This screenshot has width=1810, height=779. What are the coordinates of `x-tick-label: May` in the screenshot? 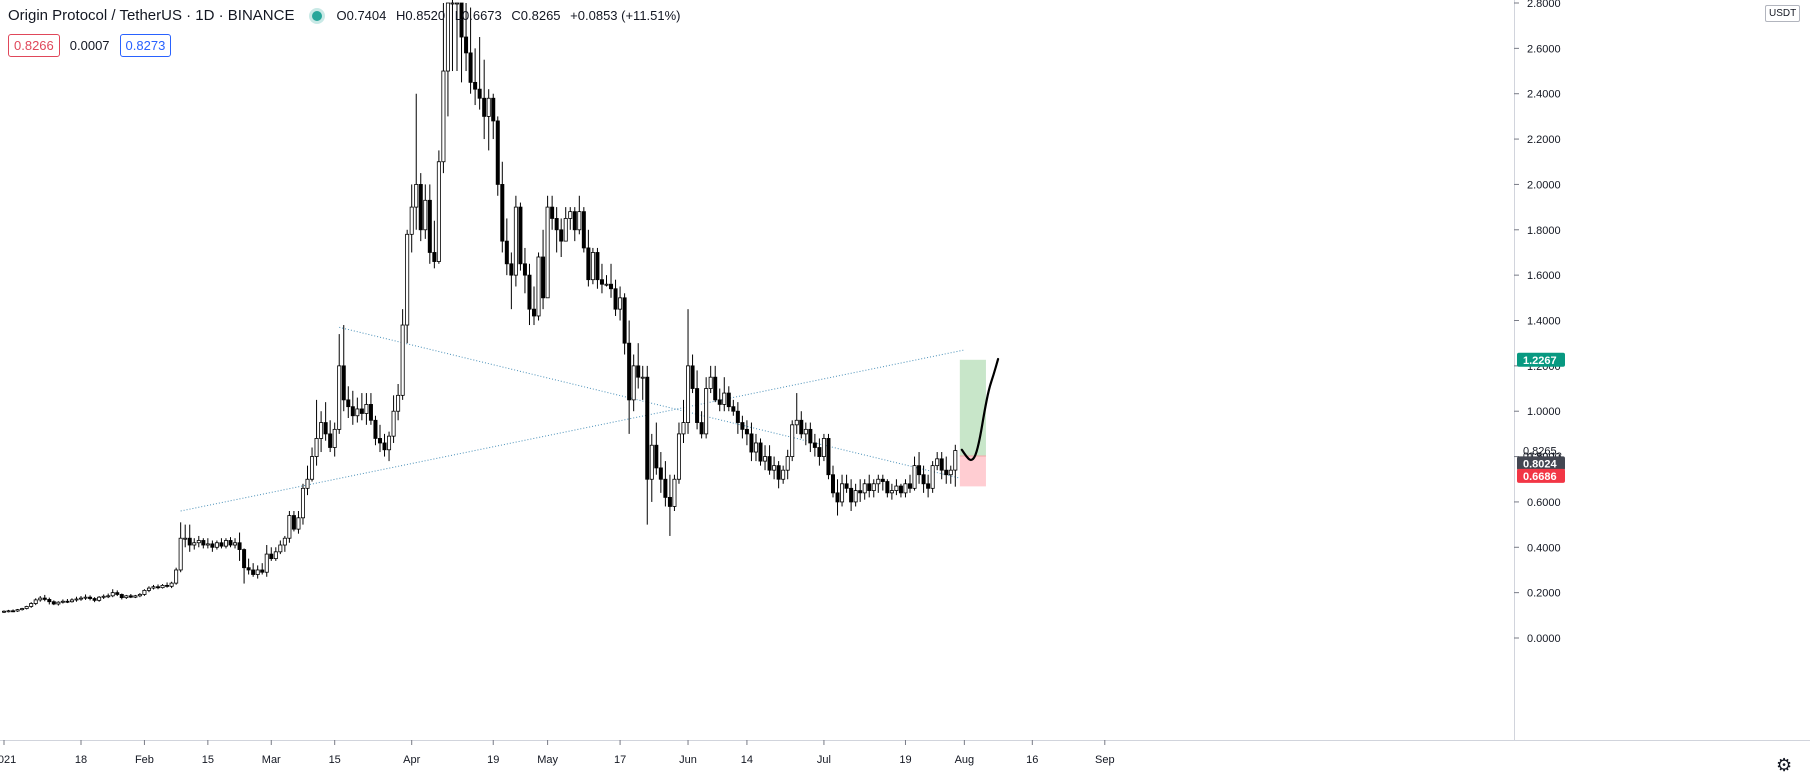 It's located at (547, 760).